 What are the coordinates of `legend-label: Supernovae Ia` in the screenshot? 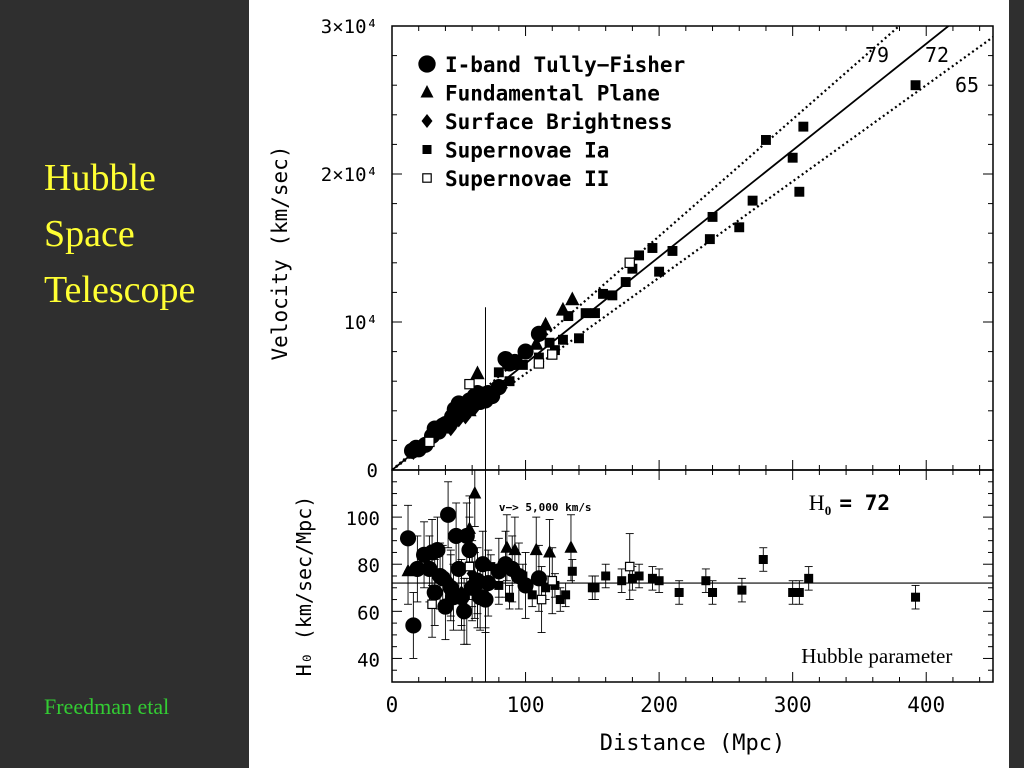 It's located at (527, 151).